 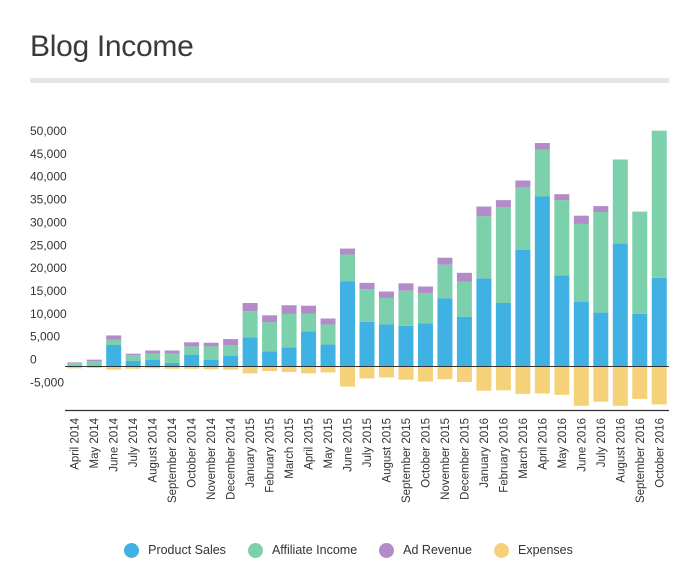 I want to click on x-tick-label: September 2014, so click(x=173, y=460).